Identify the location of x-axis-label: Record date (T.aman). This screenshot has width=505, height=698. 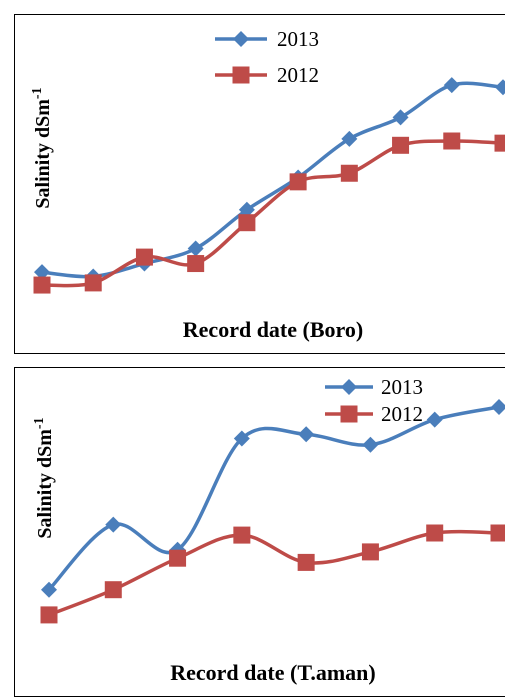
(273, 672).